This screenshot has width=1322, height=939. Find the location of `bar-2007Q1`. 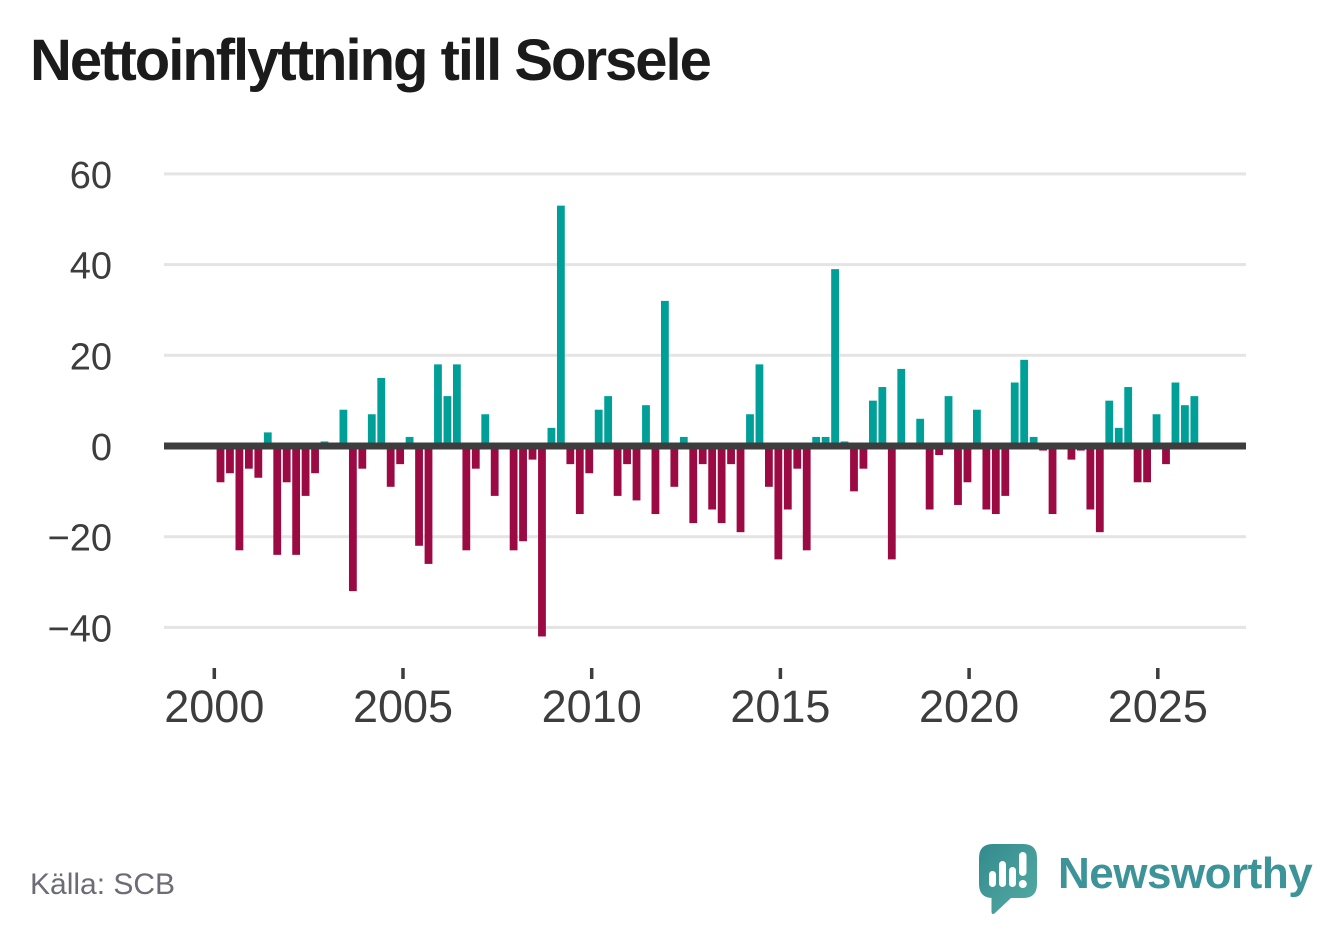

bar-2007Q1 is located at coordinates (485, 430).